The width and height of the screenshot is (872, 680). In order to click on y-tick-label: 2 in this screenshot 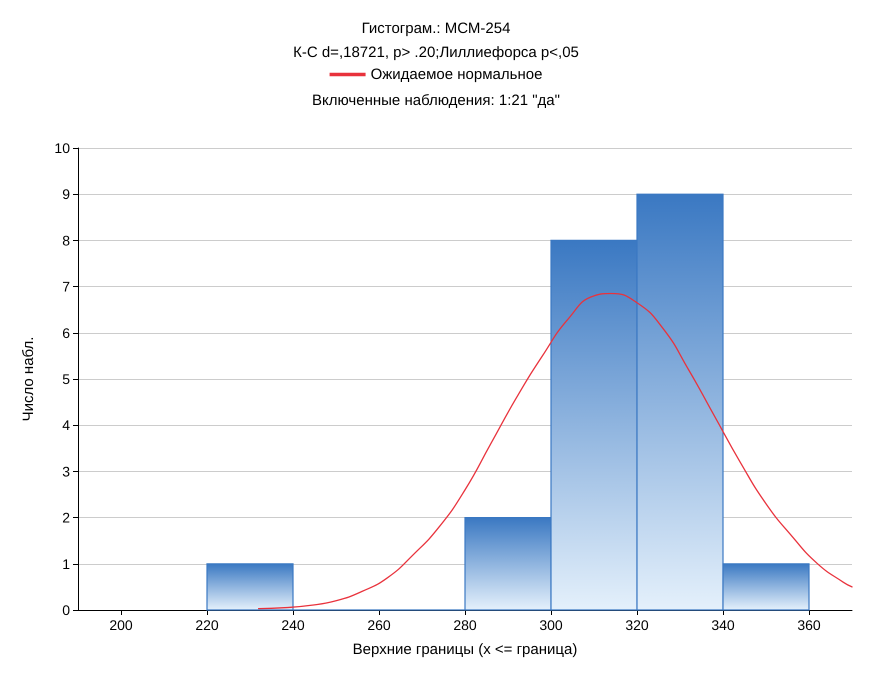, I will do `click(66, 518)`.